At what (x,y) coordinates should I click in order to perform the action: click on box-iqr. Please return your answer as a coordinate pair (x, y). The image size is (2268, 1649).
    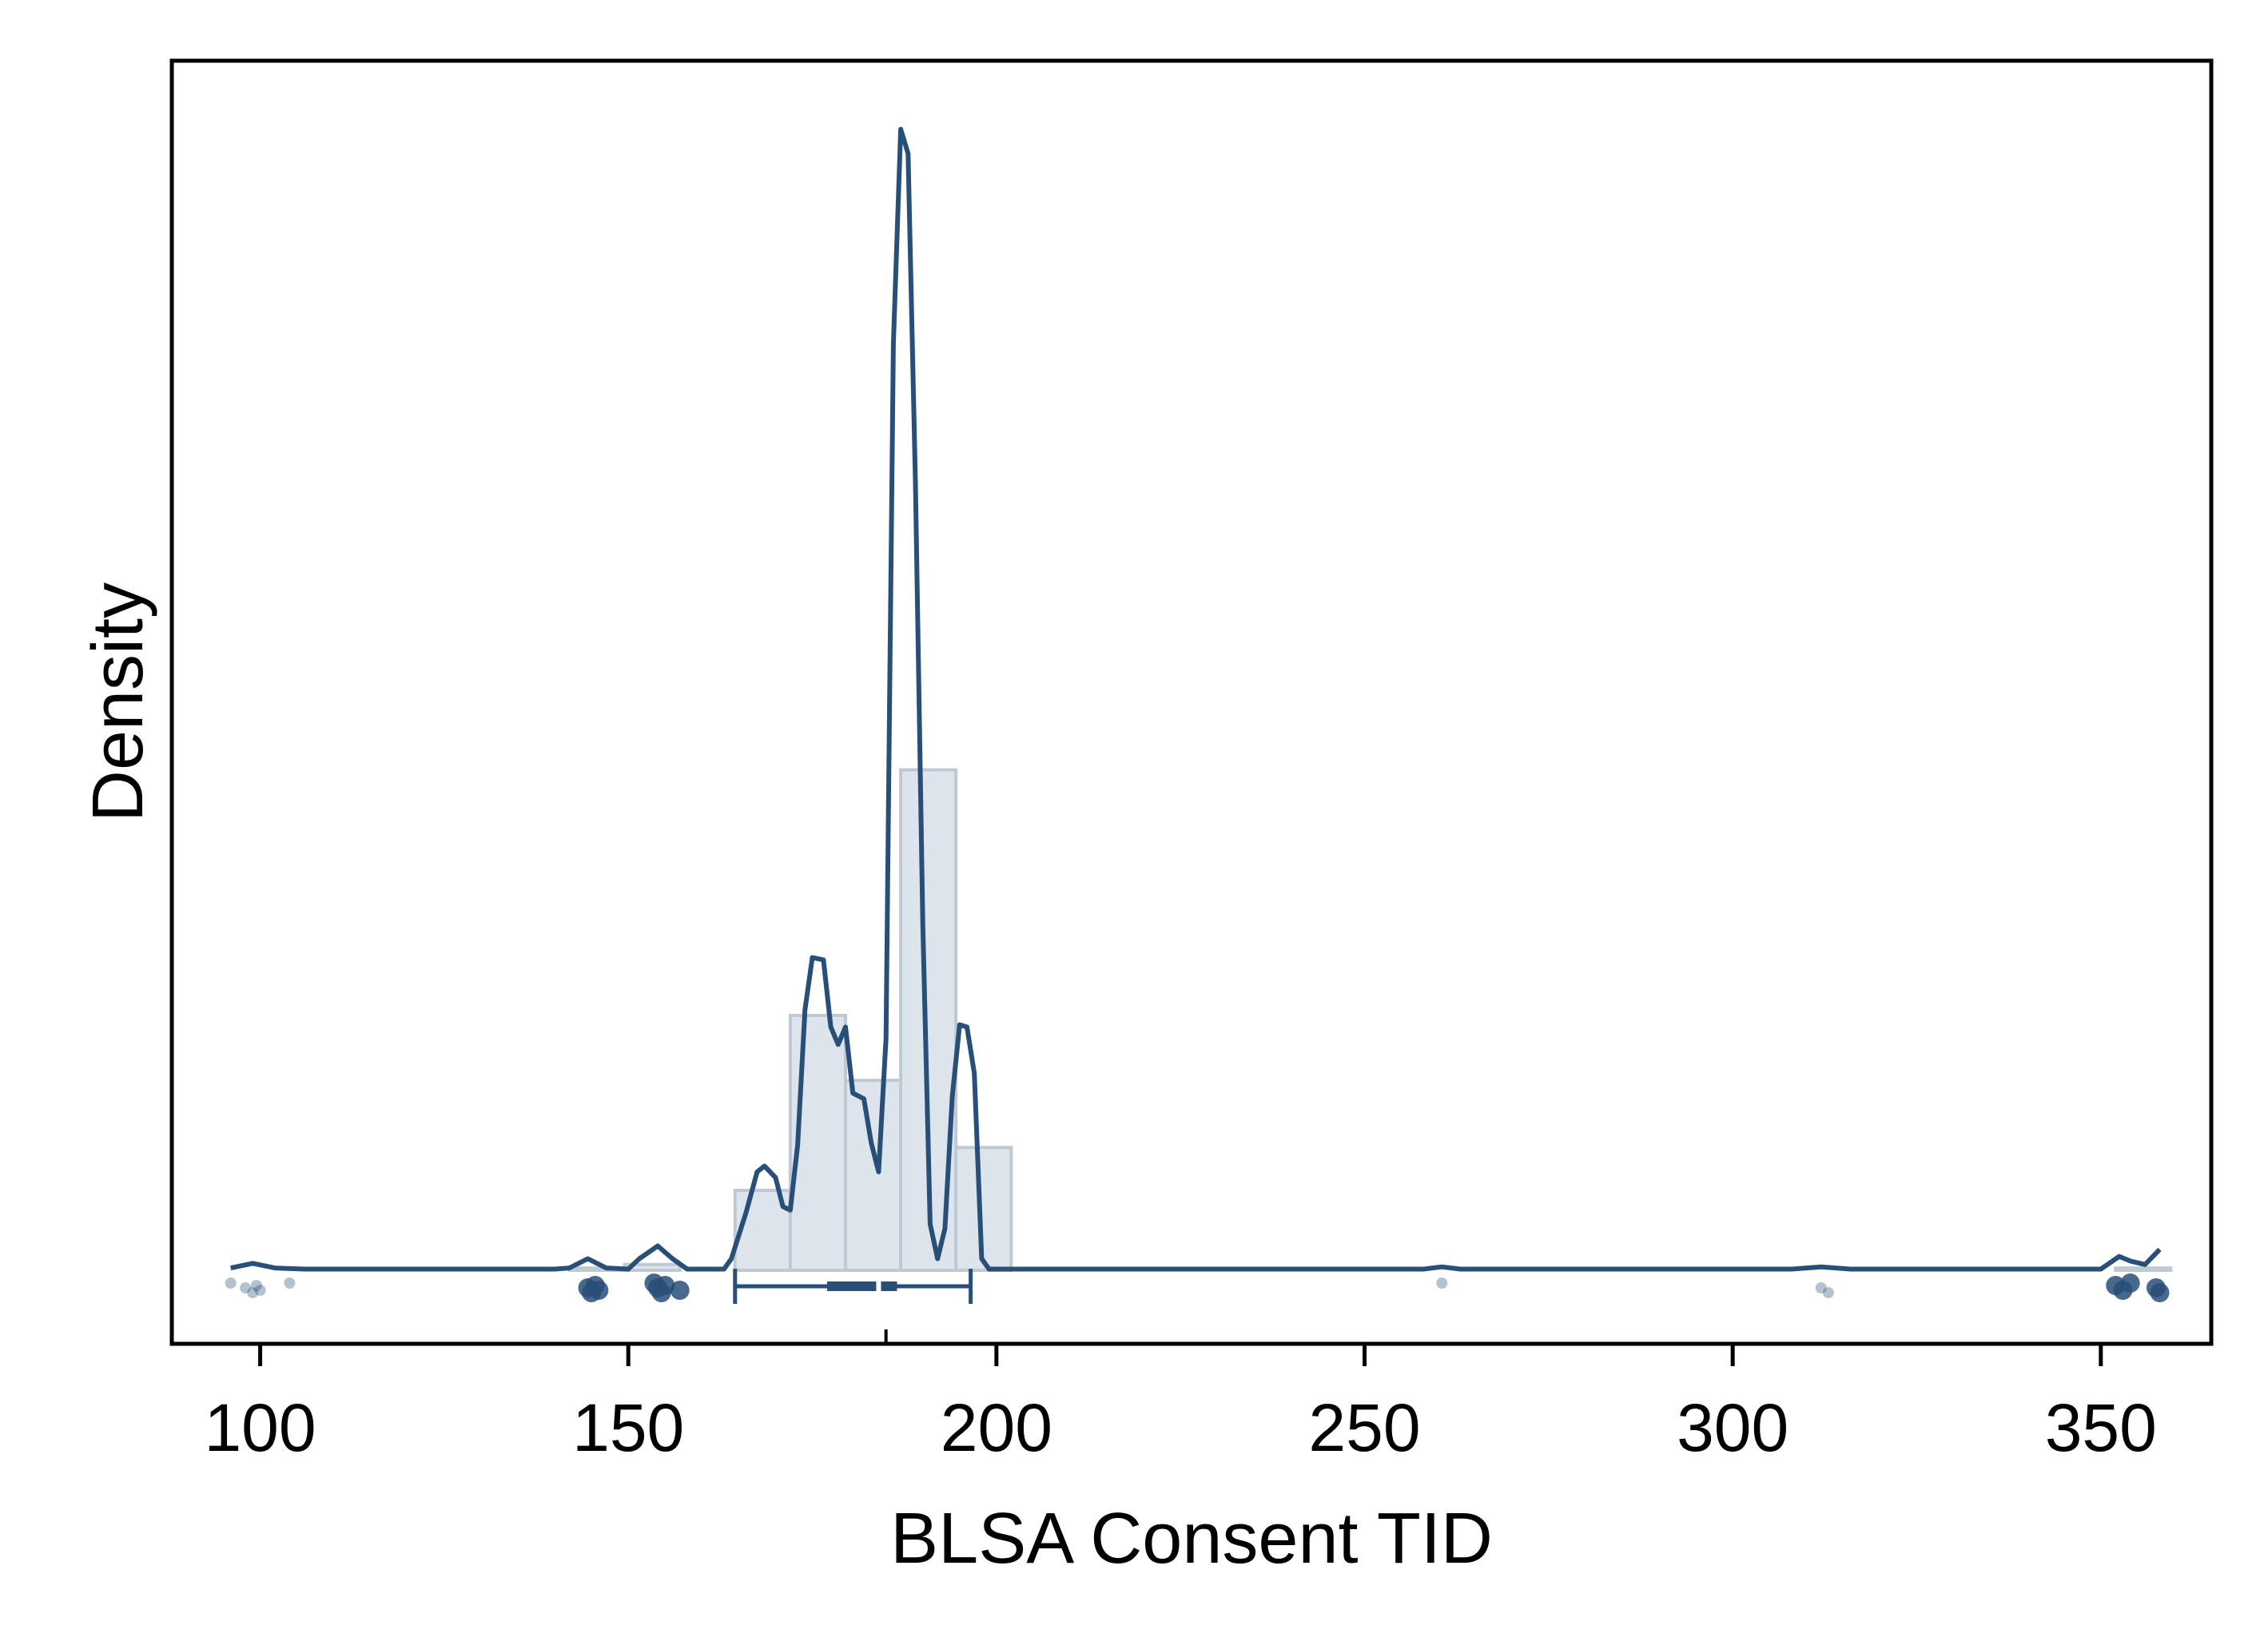
    Looking at the image, I should click on (861, 1286).